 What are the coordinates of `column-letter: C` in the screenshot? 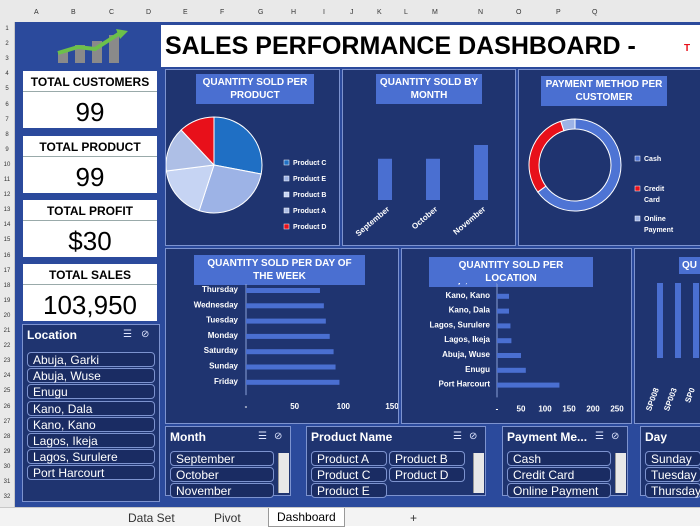 It's located at (112, 12).